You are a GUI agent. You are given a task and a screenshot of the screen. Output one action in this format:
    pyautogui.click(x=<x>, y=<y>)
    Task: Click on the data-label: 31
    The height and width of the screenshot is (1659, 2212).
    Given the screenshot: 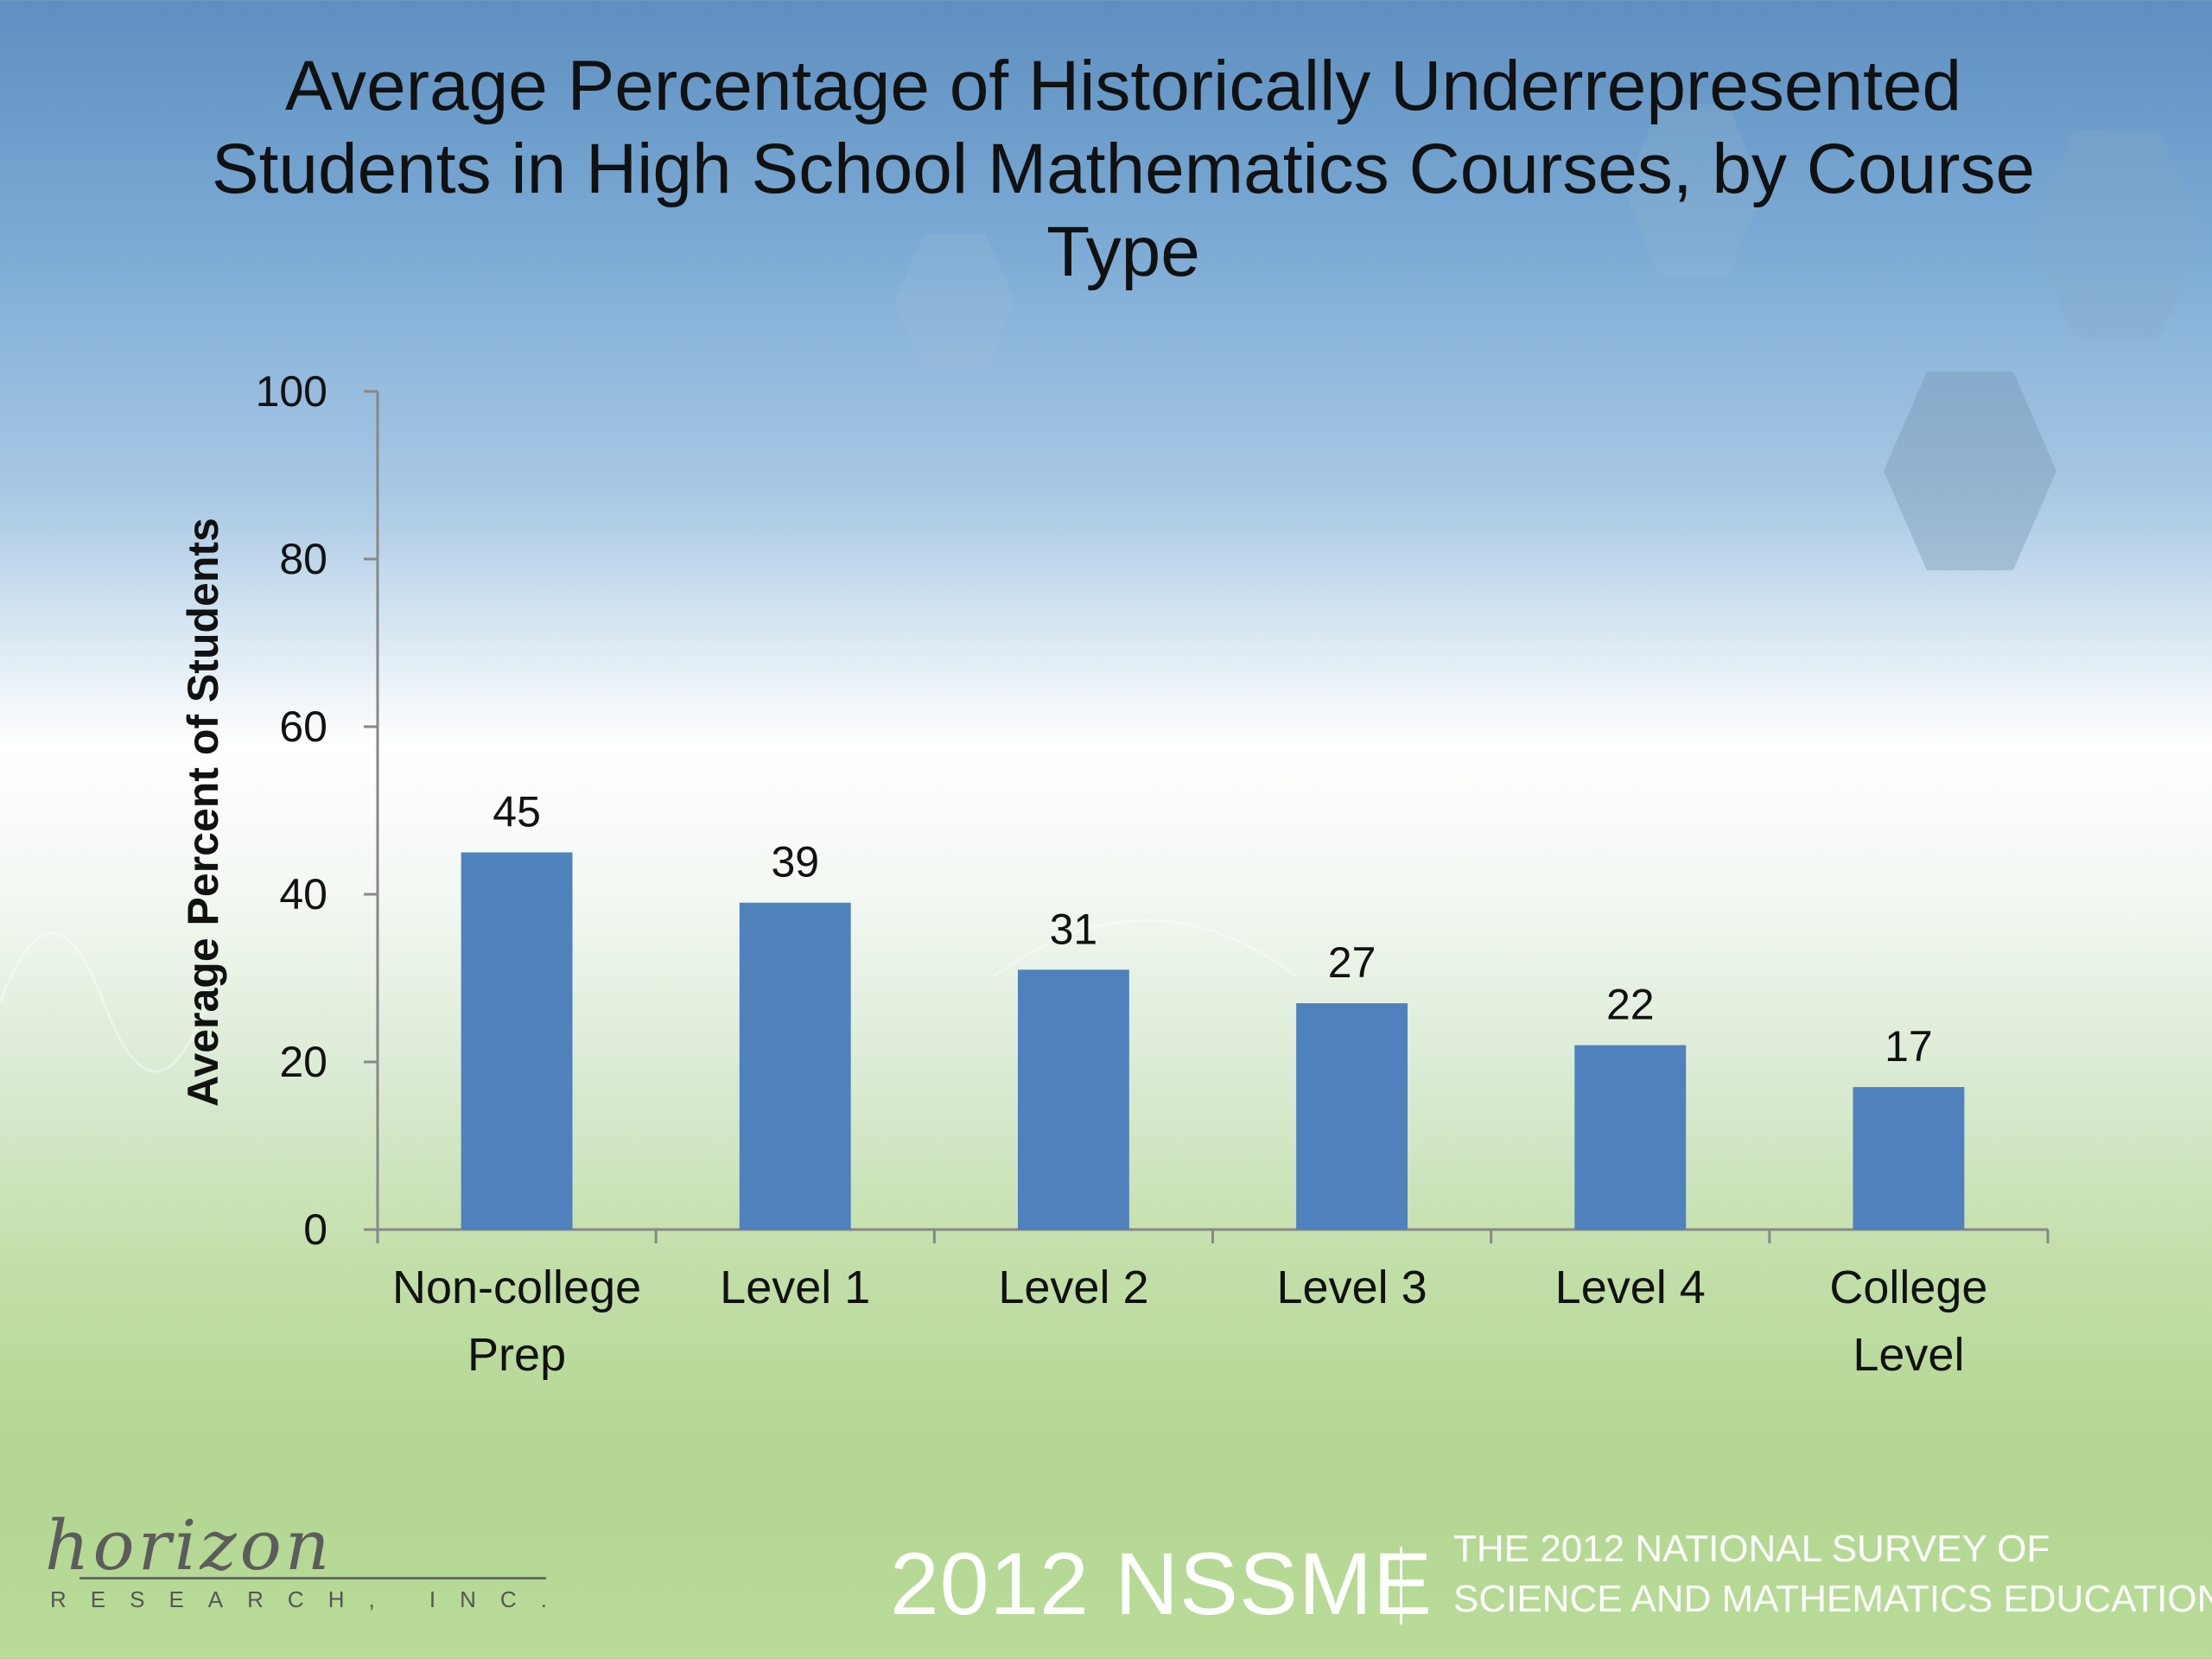 What is the action you would take?
    pyautogui.click(x=1074, y=929)
    